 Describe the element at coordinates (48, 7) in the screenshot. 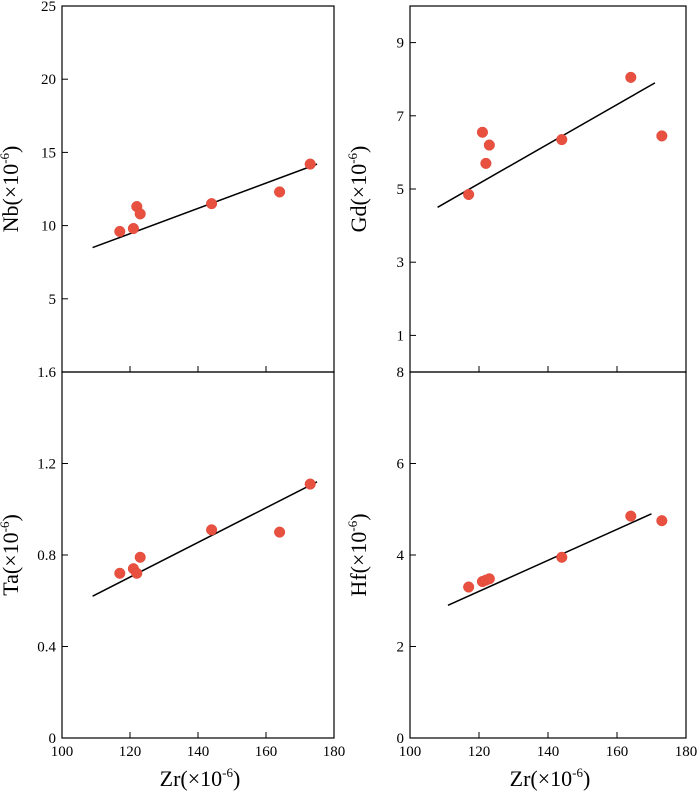

I see `y-tick-label: 25` at that location.